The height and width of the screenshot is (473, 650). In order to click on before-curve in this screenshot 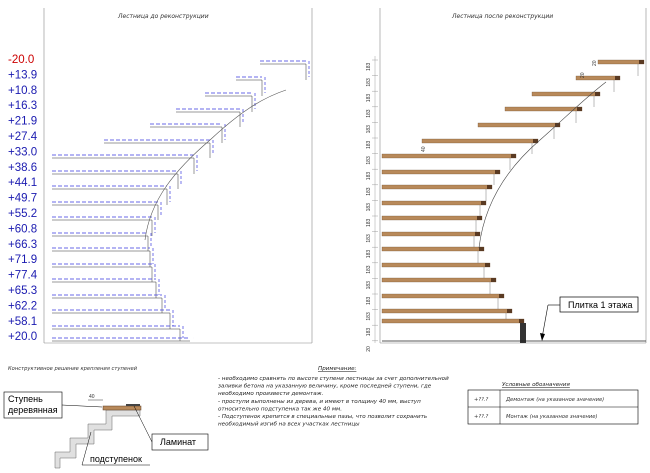, I will do `click(215, 165)`.